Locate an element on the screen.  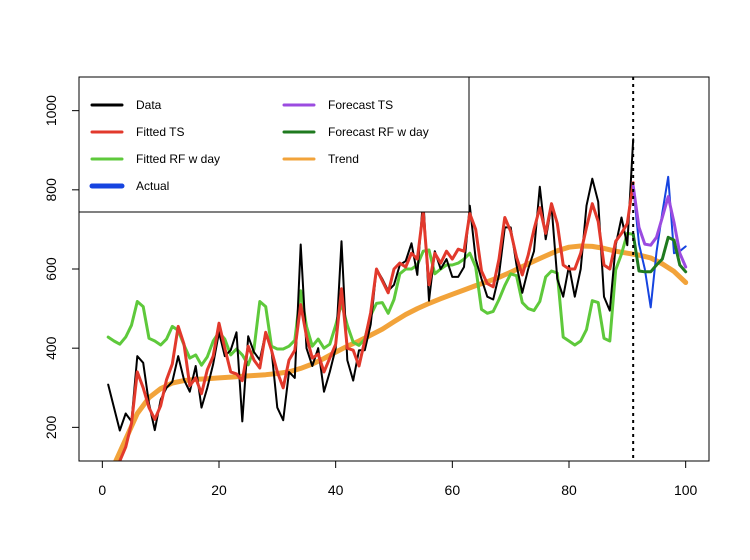
x-tick-label: 40 is located at coordinates (336, 490).